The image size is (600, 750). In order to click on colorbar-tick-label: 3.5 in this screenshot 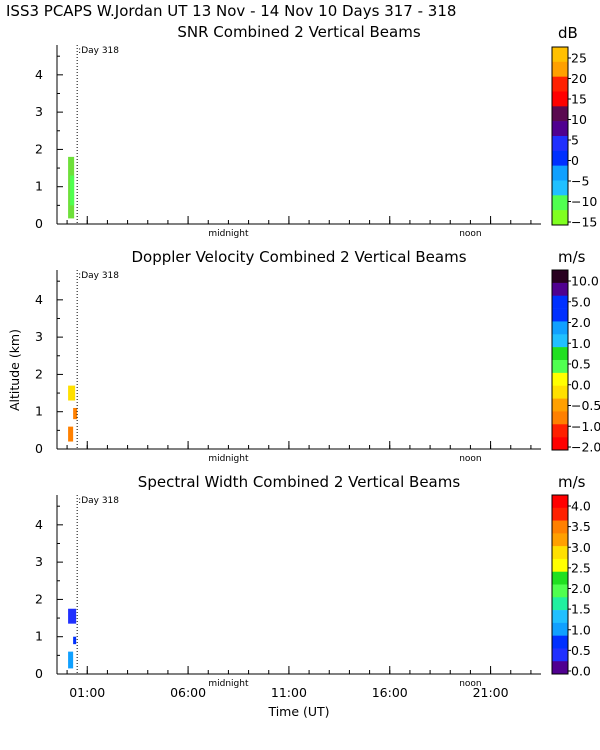, I will do `click(581, 526)`.